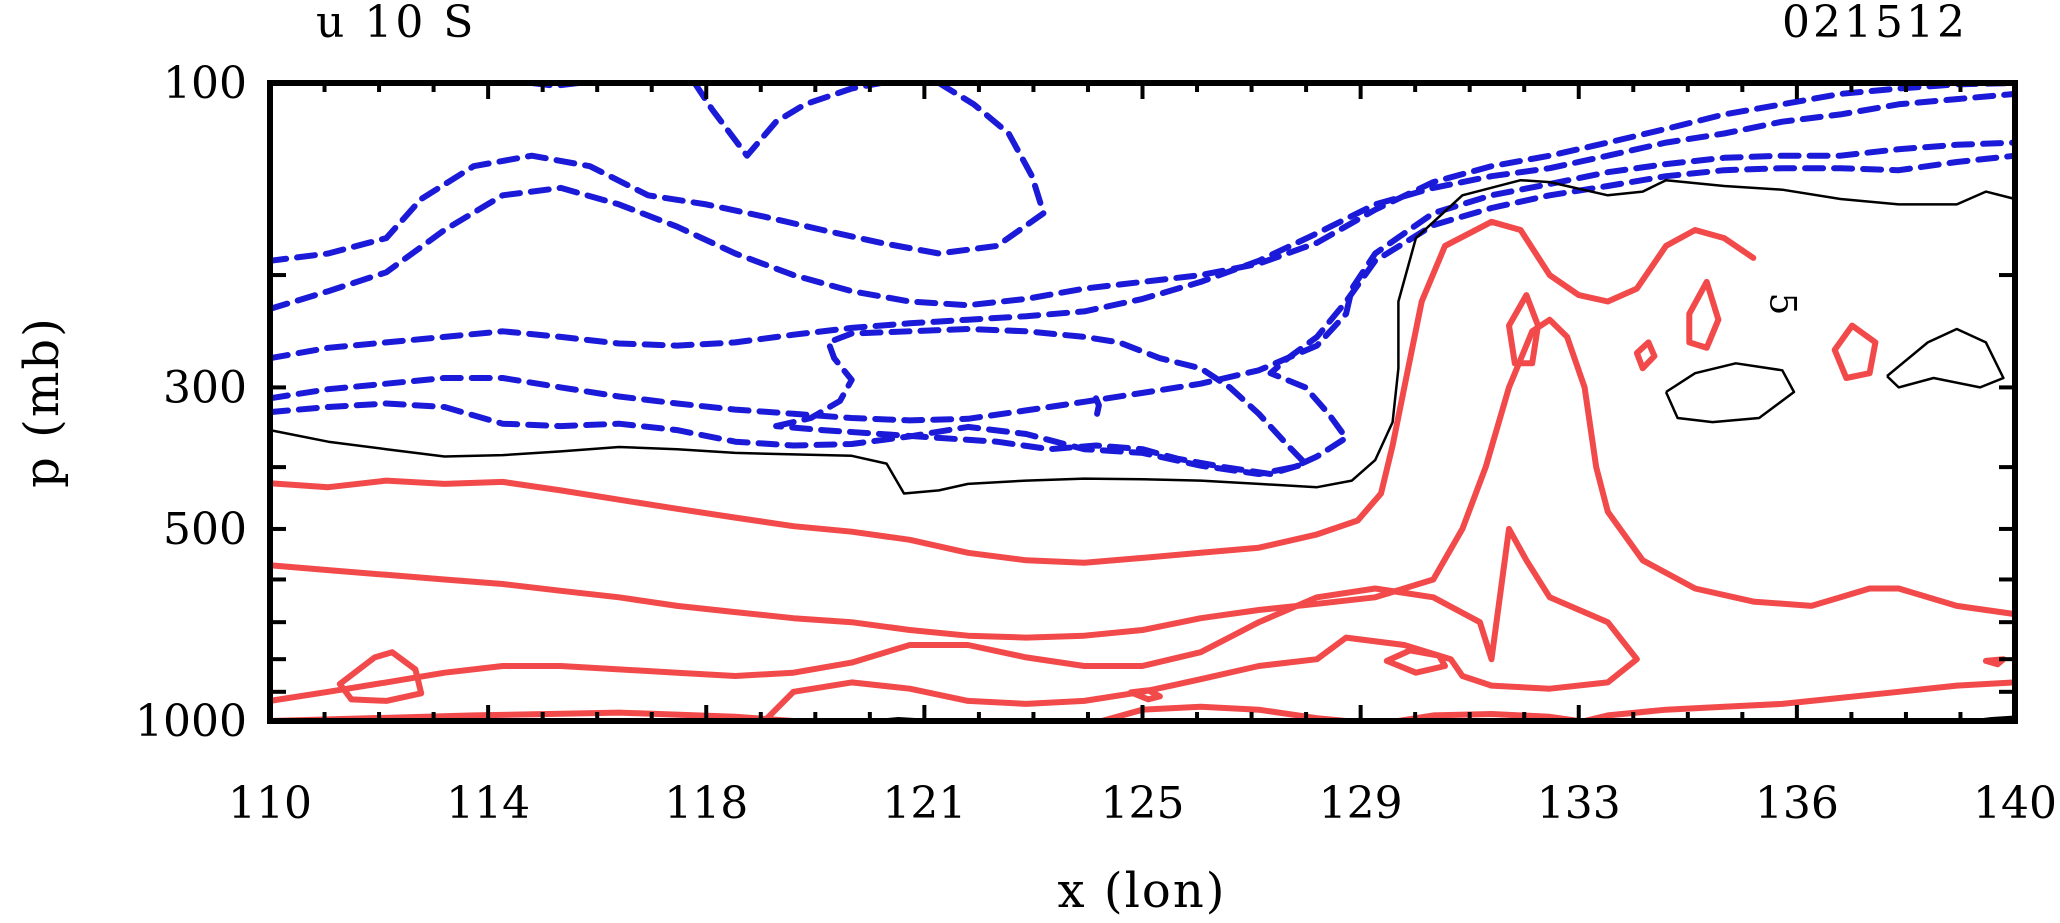  What do you see at coordinates (488, 803) in the screenshot?
I see `x-tick-label: 114` at bounding box center [488, 803].